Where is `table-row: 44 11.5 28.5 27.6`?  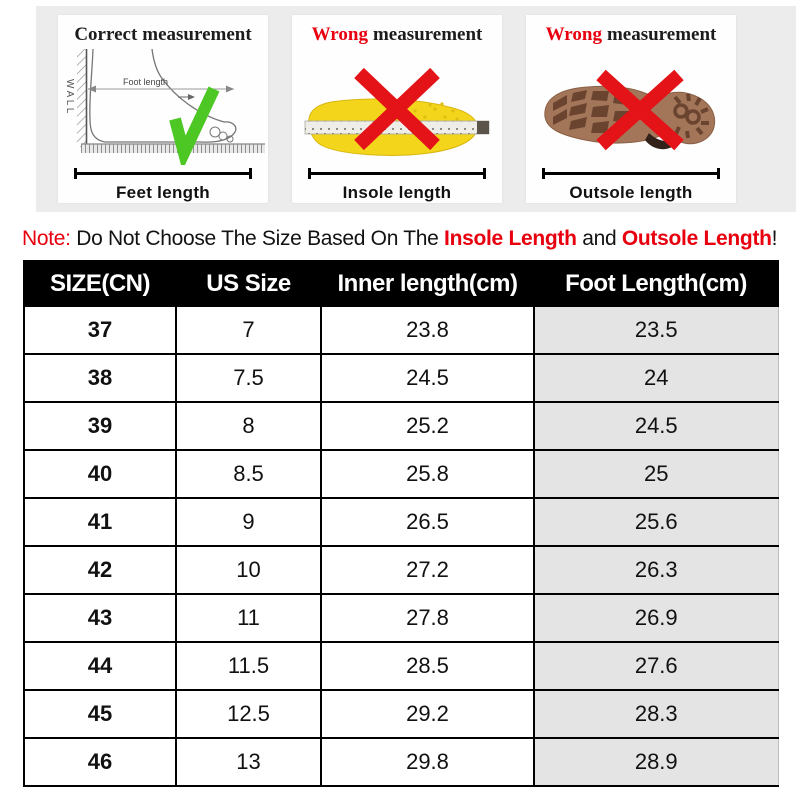
table-row: 44 11.5 28.5 27.6 is located at coordinates (401, 666).